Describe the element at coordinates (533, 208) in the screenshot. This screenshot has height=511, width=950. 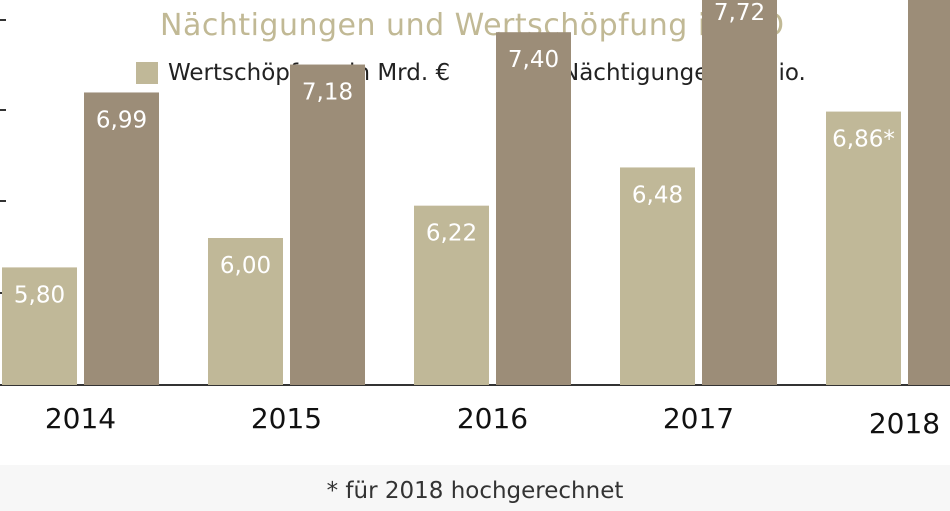
I see `bar-naechtigungen-2016` at that location.